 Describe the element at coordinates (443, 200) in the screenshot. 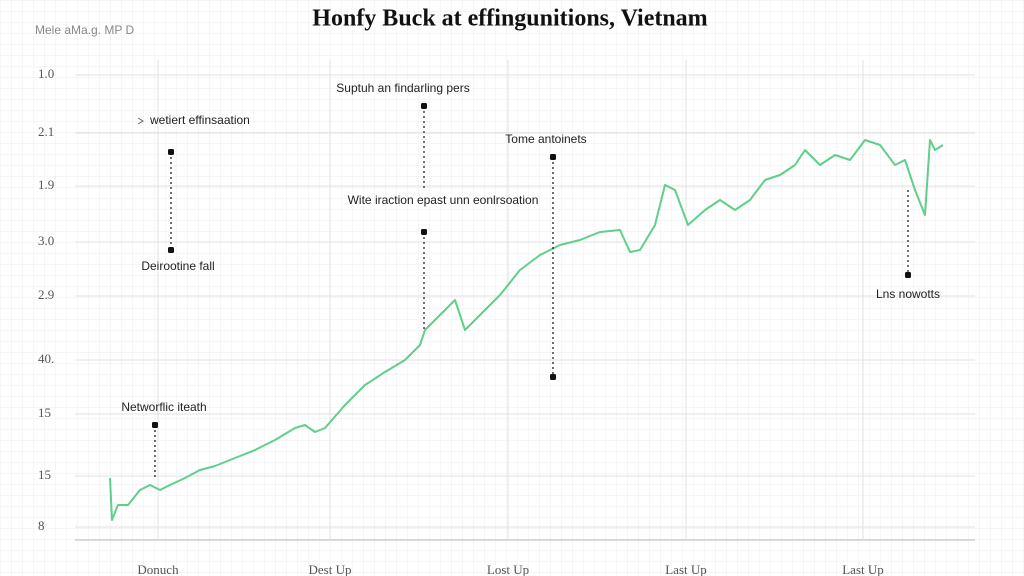

I see `annotation-label: Wite iraction epast unn eonlrsoation` at that location.